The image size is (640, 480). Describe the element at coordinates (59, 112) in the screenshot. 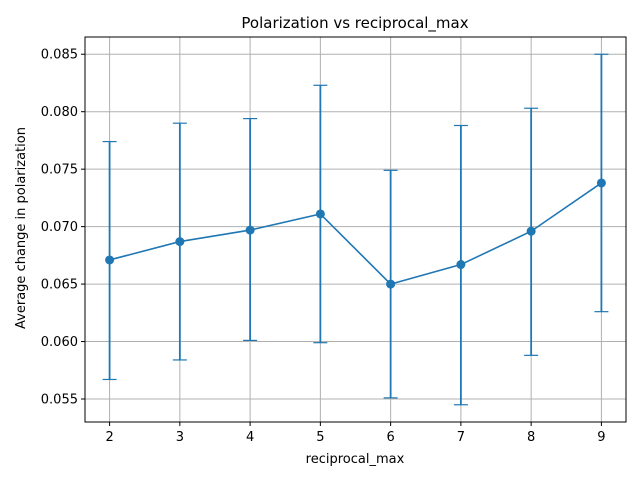

I see `y-tick-label: 0.080` at that location.